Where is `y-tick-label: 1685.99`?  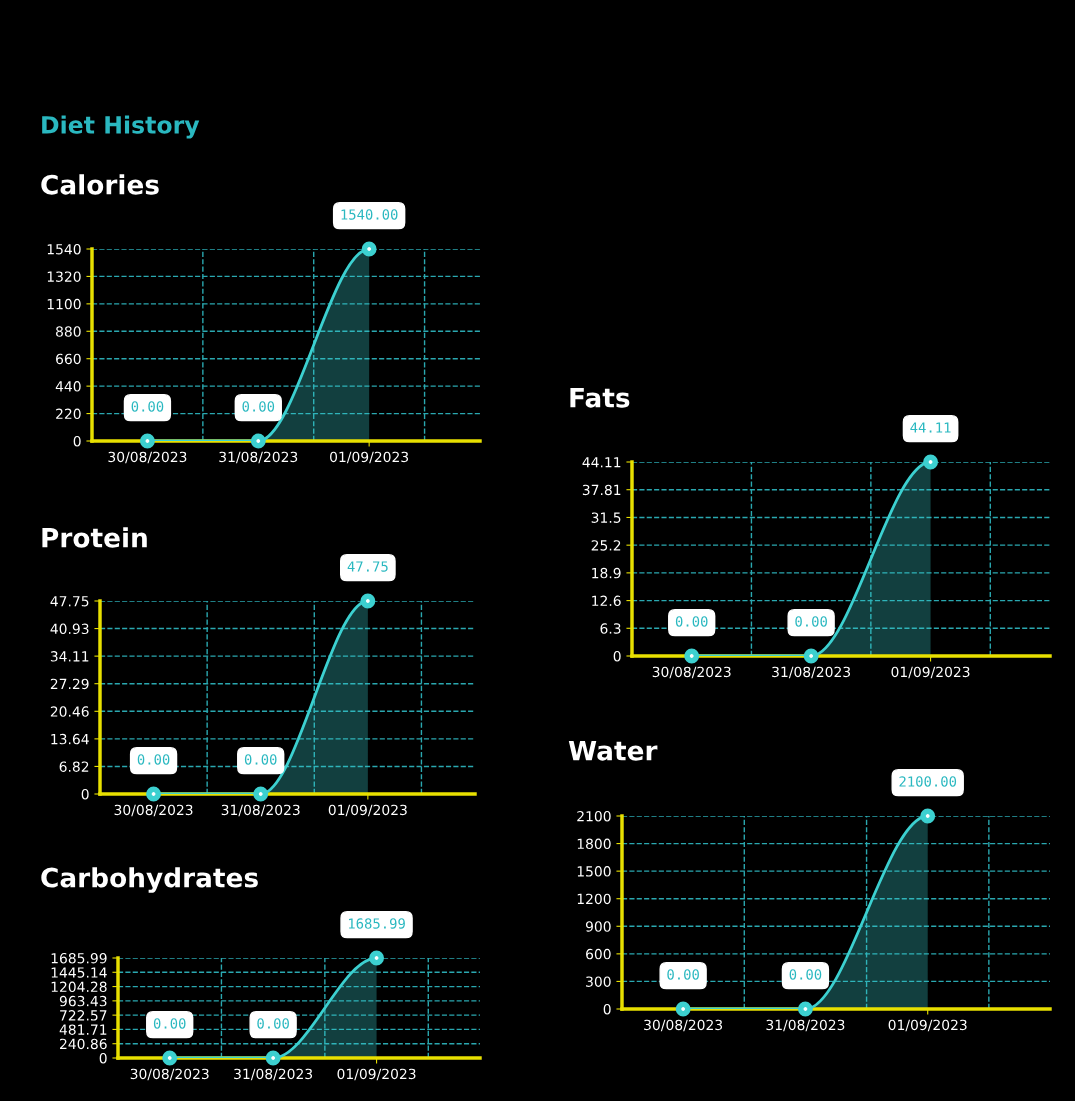 y-tick-label: 1685.99 is located at coordinates (79, 958).